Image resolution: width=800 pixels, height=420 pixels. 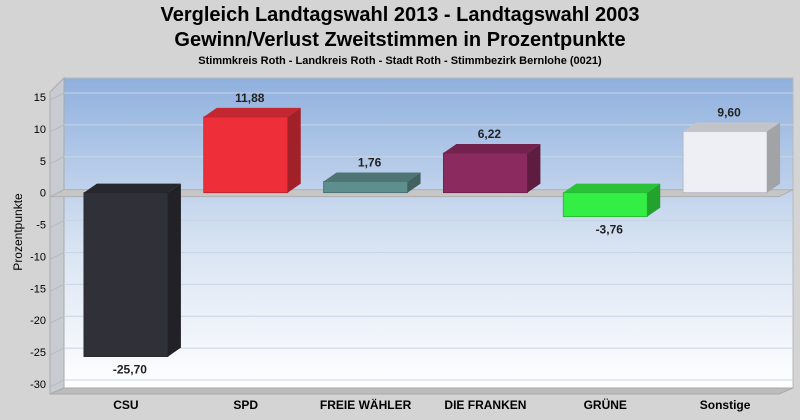 What do you see at coordinates (174, 270) in the screenshot?
I see `bar-0-side` at bounding box center [174, 270].